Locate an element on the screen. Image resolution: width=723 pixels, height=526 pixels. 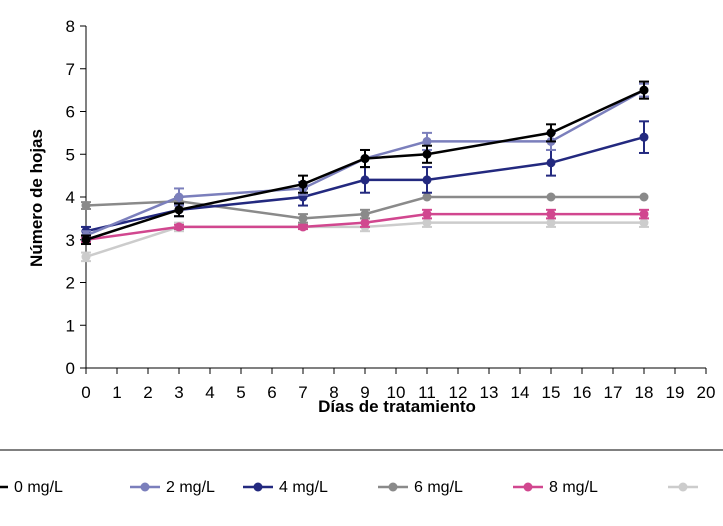
legend-entry: 2 mg/L is located at coordinates (172, 487).